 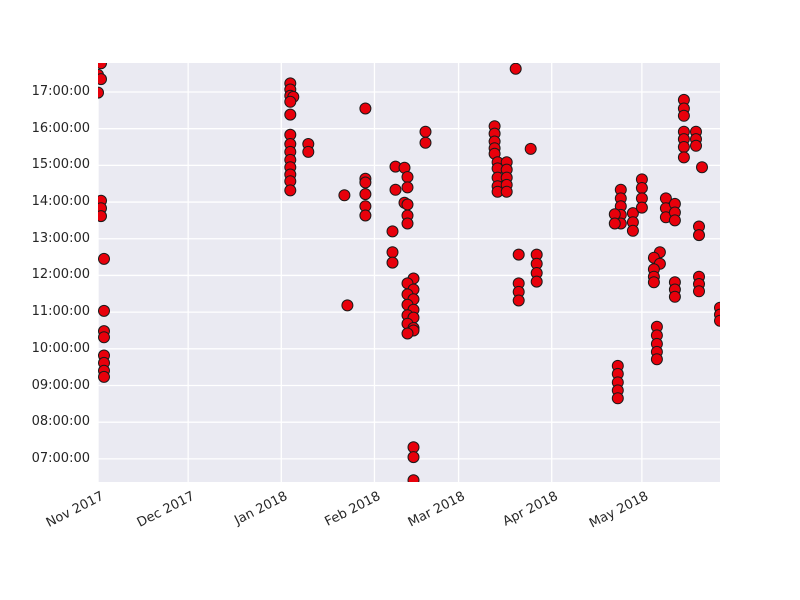 What do you see at coordinates (60, 165) in the screenshot?
I see `y-tick-label: 15:00:00` at bounding box center [60, 165].